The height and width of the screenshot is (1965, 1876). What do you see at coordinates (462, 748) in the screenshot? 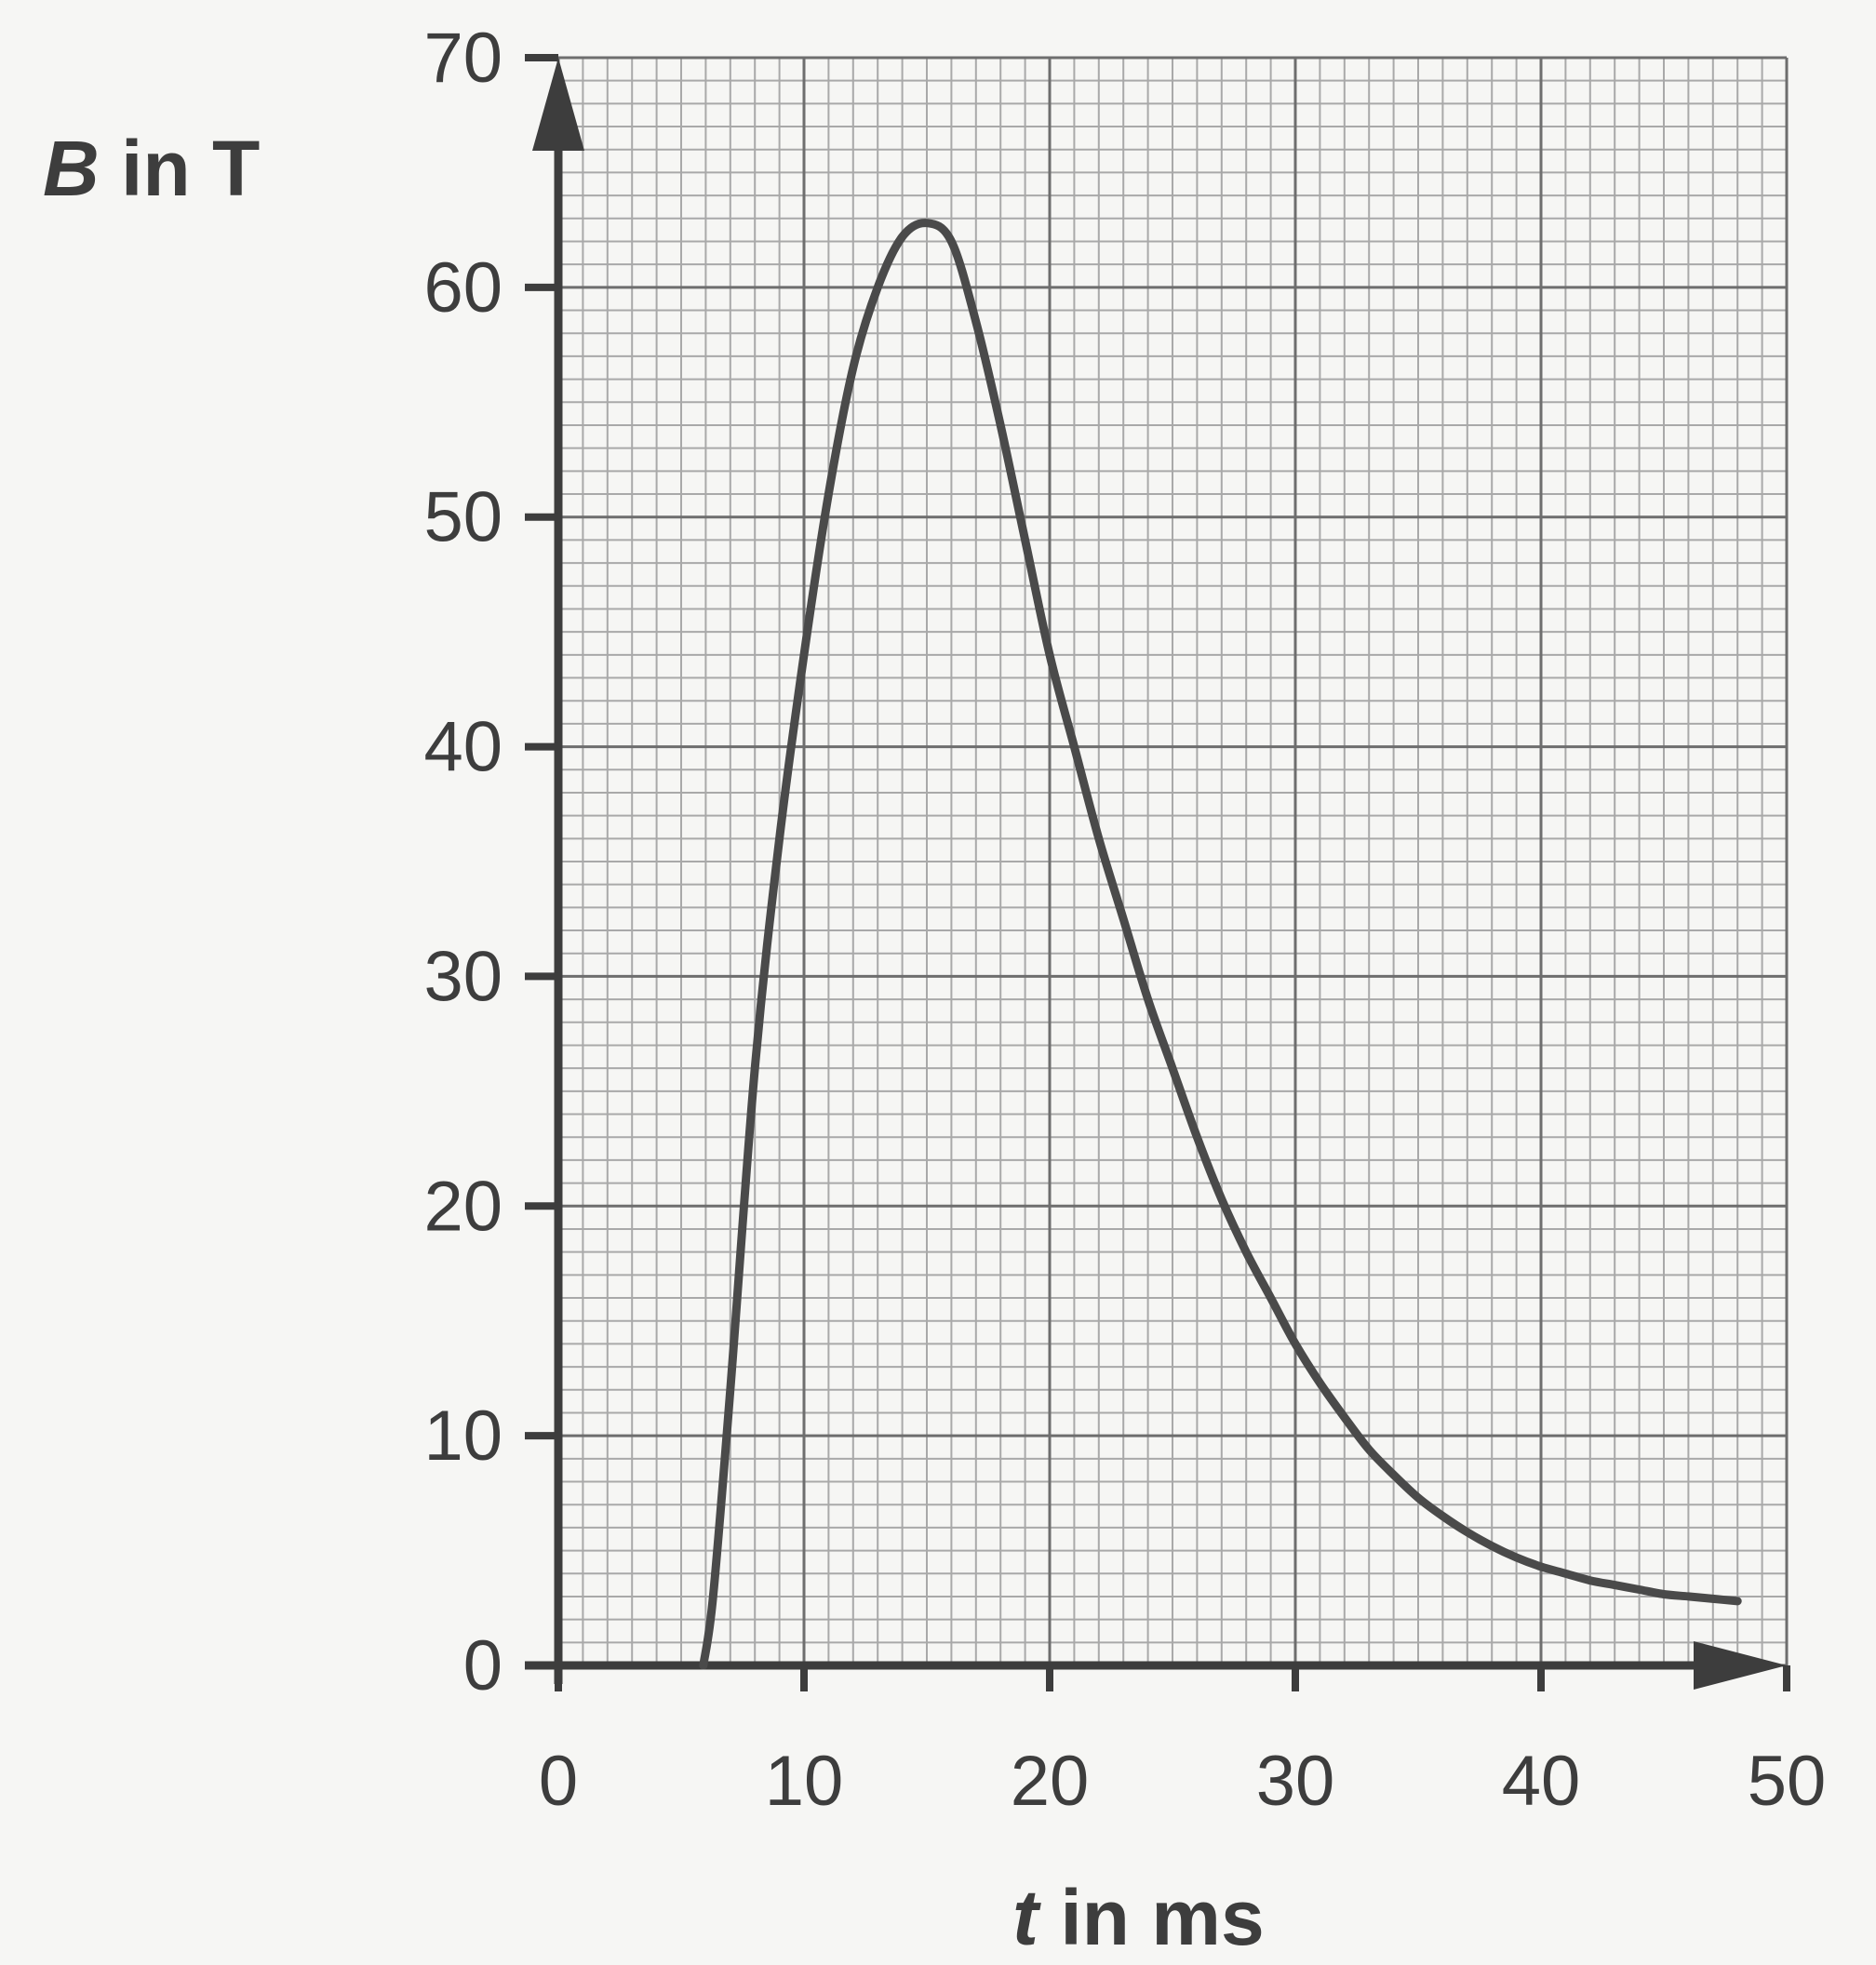
I see `y-tick-label: 40` at bounding box center [462, 748].